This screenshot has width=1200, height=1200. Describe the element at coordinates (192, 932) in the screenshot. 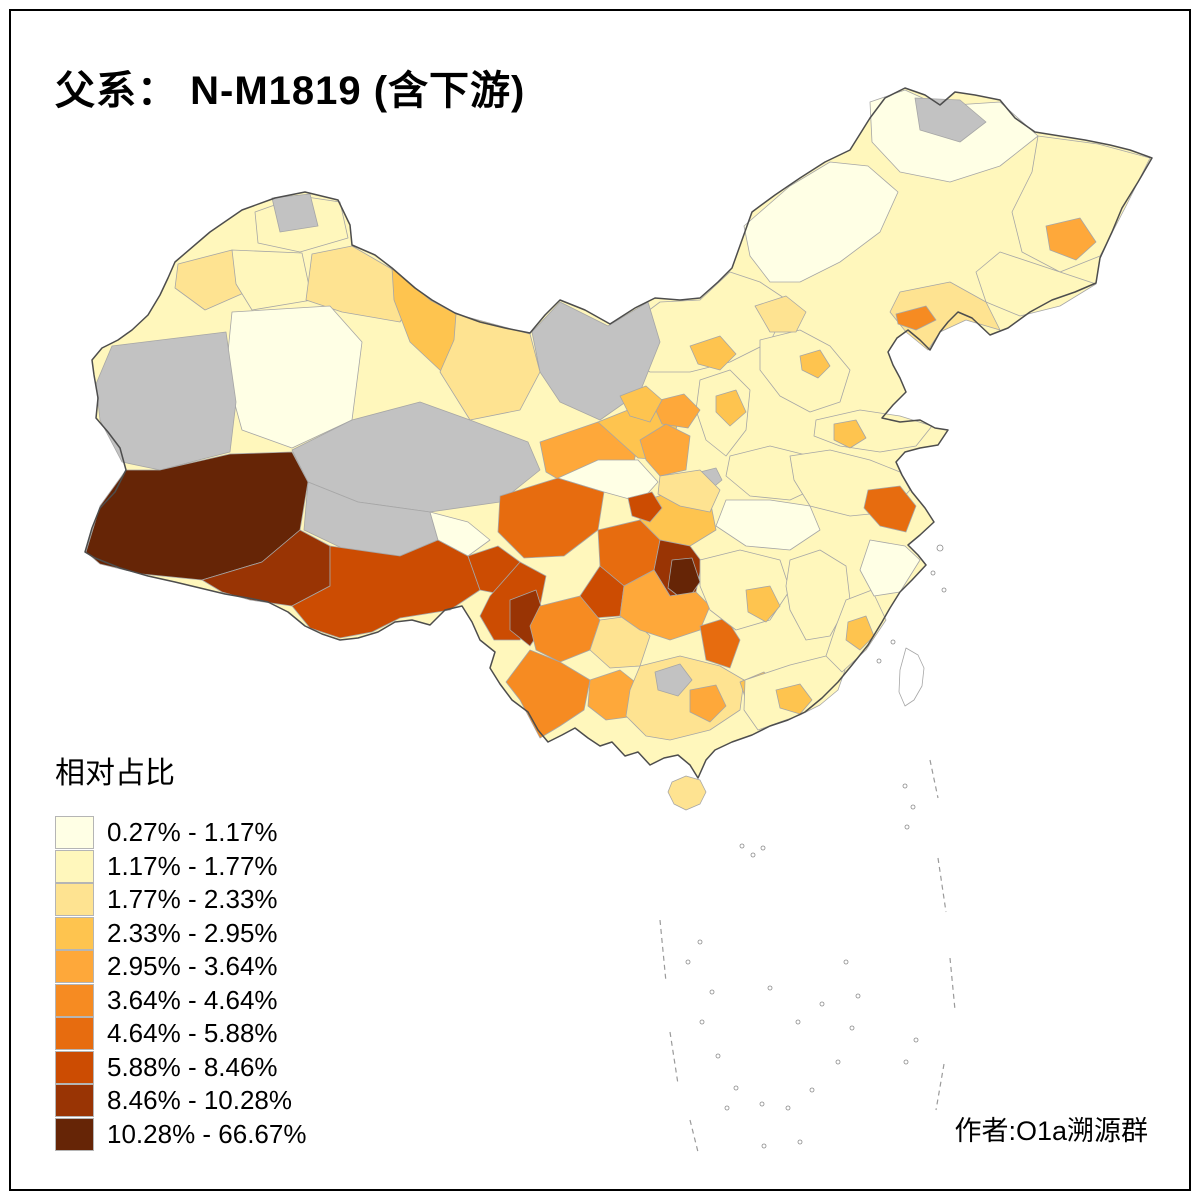

I see `legend-label: 2.33% - 2.95%` at that location.